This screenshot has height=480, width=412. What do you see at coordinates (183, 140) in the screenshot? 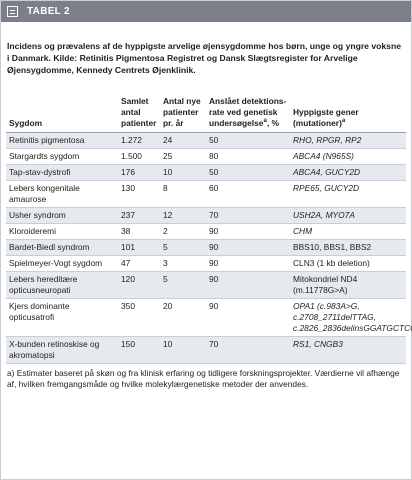
I see `new-patients-per-year-cell: 24` at bounding box center [183, 140].